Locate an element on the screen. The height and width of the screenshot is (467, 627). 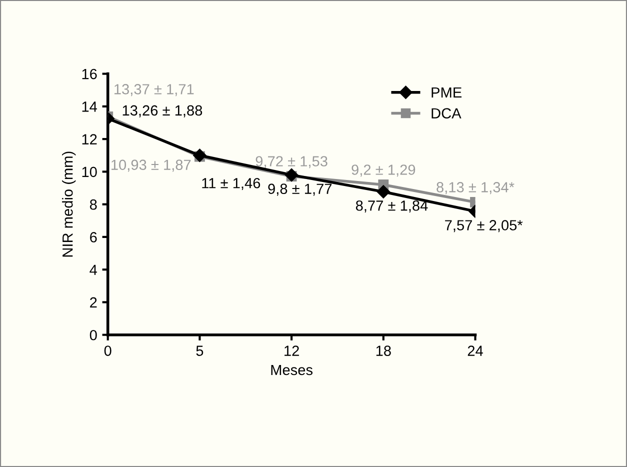
y-tick-label: 4 is located at coordinates (93, 269).